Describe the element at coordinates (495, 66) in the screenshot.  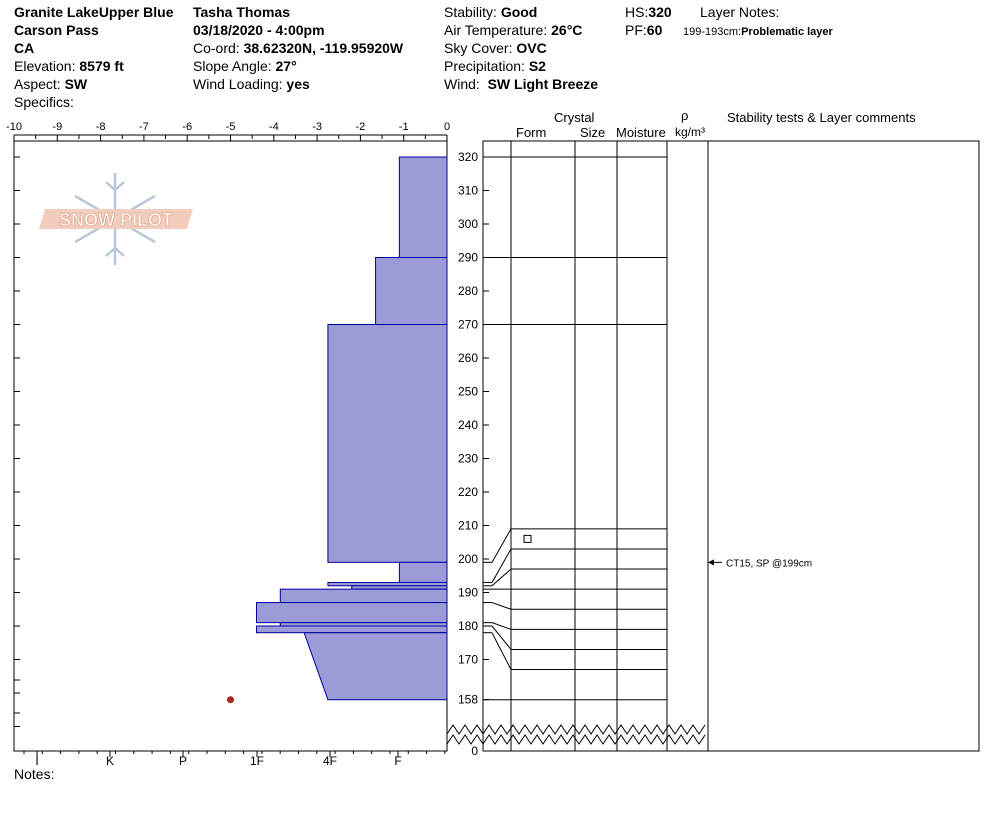
I see `precipitation: Precipitation: S2` at that location.